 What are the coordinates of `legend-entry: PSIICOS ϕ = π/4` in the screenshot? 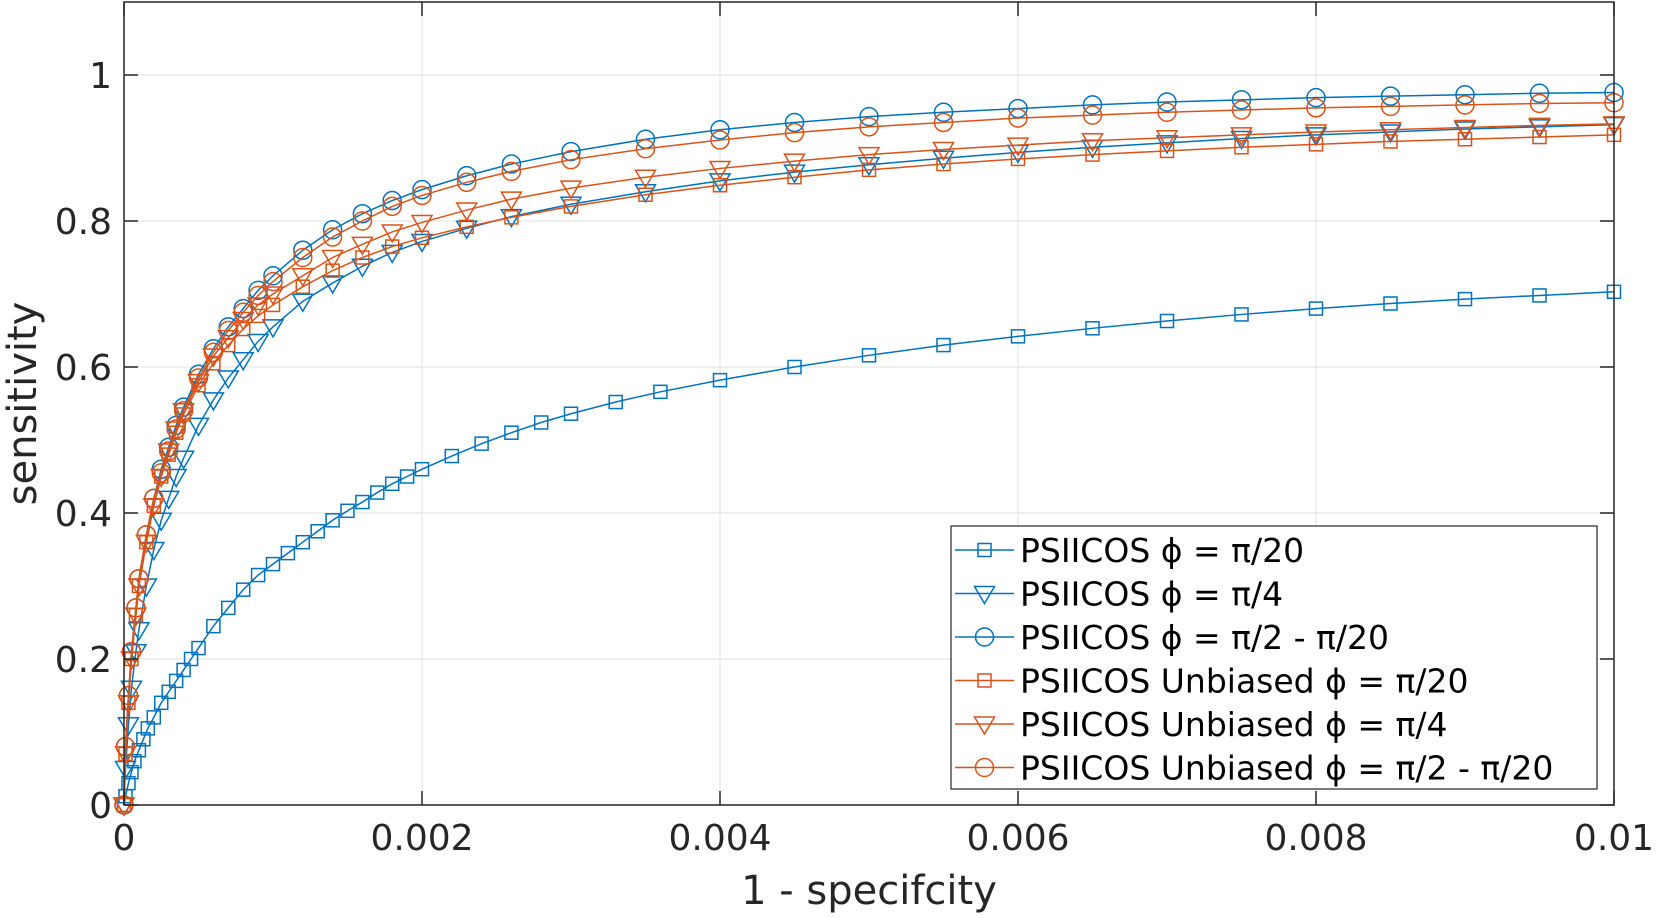 It's located at (1119, 594).